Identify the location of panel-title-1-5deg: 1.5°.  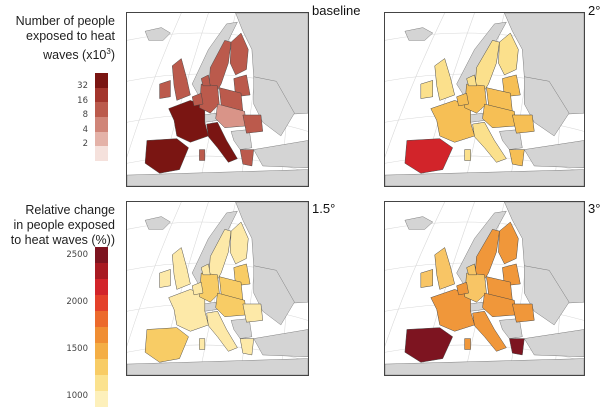
(324, 208).